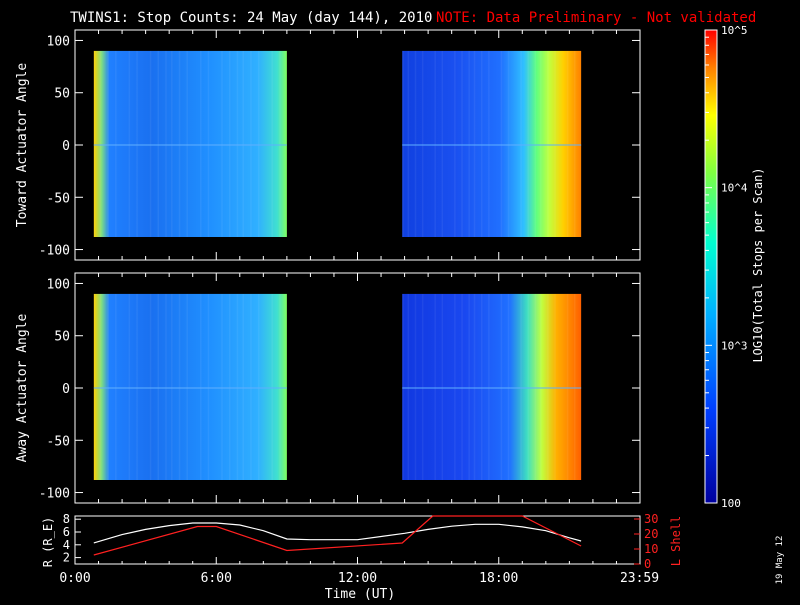 Image resolution: width=800 pixels, height=605 pixels. Describe the element at coordinates (337, 533) in the screenshot. I see `r-series-line` at that location.